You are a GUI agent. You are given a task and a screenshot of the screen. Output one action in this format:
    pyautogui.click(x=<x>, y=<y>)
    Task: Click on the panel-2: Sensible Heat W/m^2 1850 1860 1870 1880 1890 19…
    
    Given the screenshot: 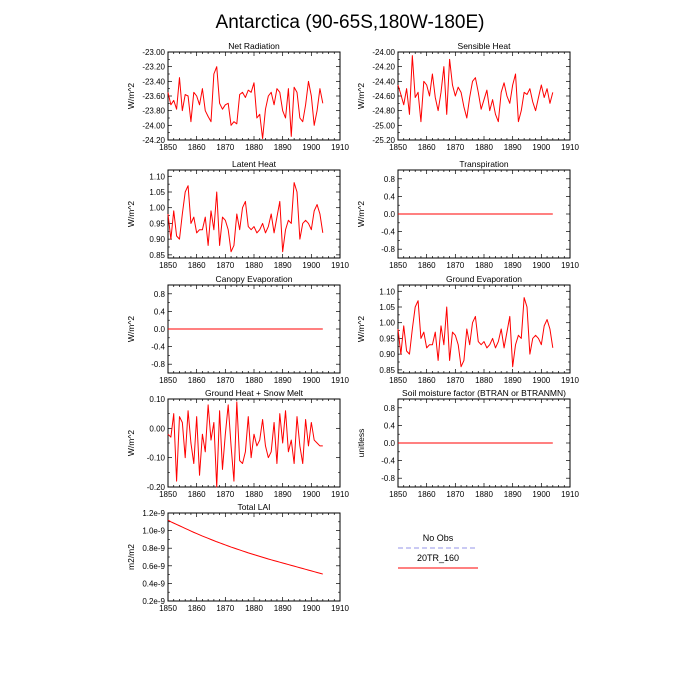 What is the action you would take?
    pyautogui.click(x=467, y=96)
    